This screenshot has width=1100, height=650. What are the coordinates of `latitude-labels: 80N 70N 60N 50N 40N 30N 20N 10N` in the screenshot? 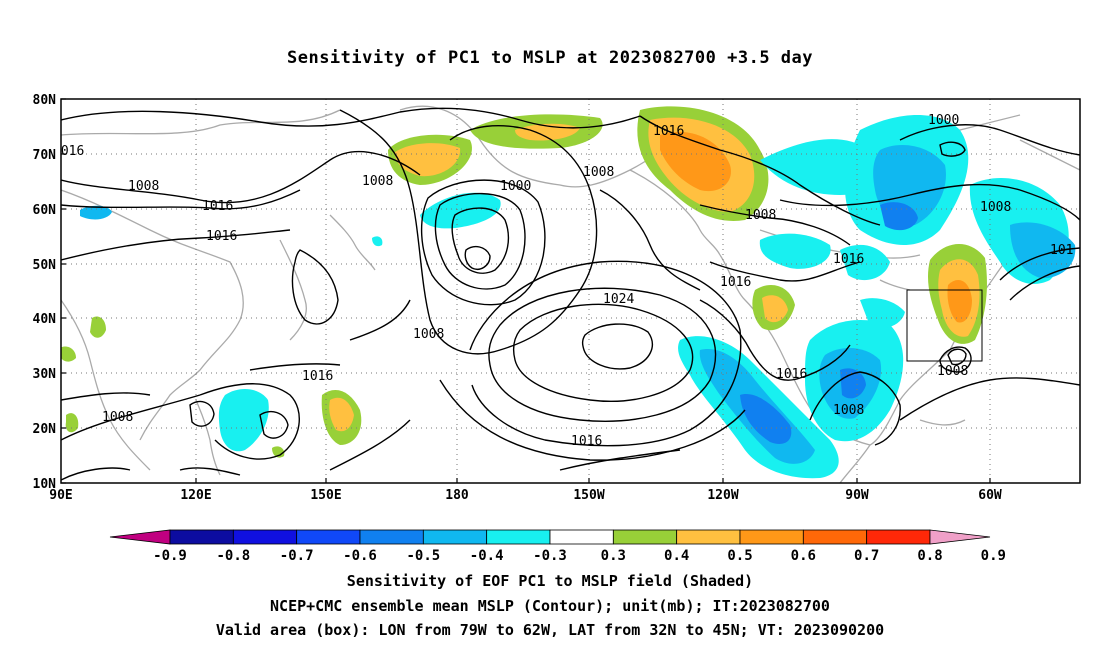 It's located at (45, 292).